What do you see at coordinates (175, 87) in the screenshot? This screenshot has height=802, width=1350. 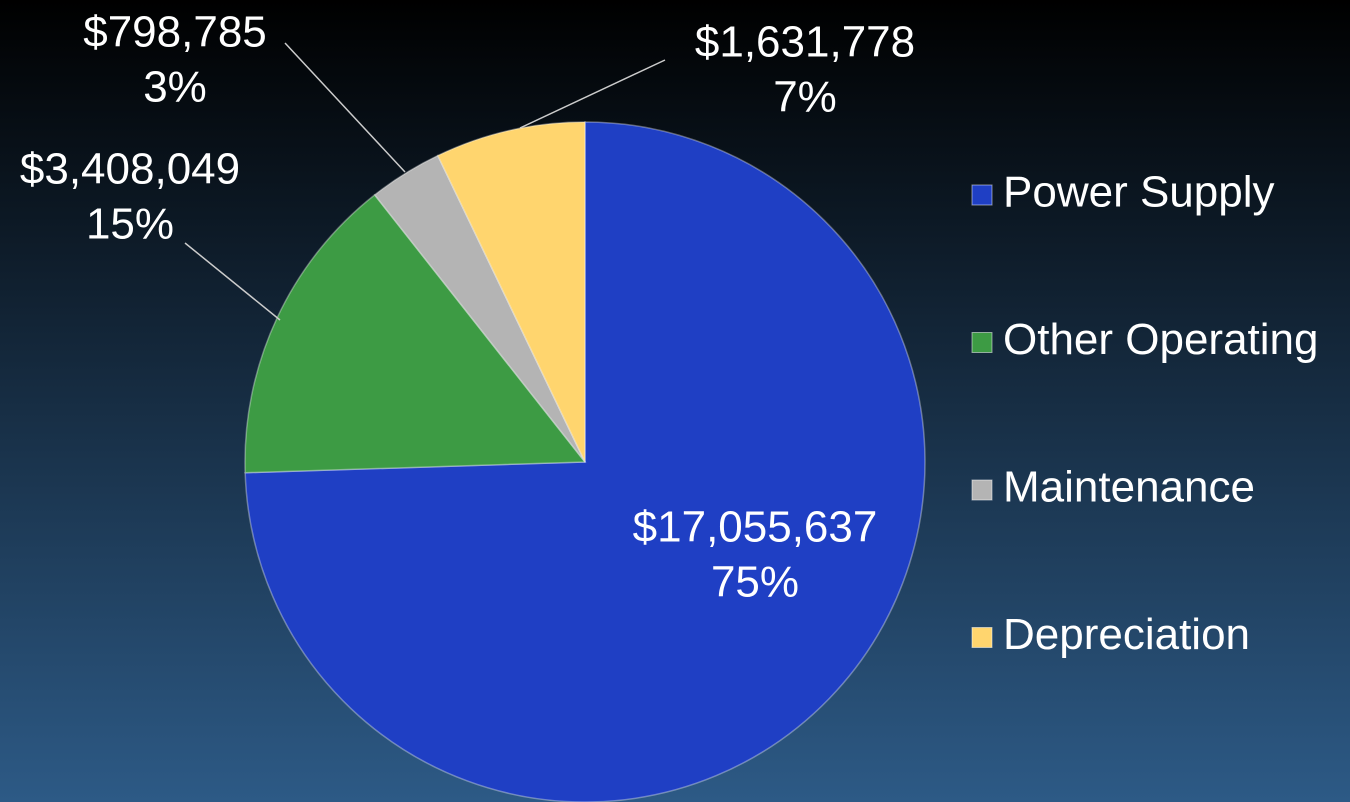 I see `percent-label: 3%` at bounding box center [175, 87].